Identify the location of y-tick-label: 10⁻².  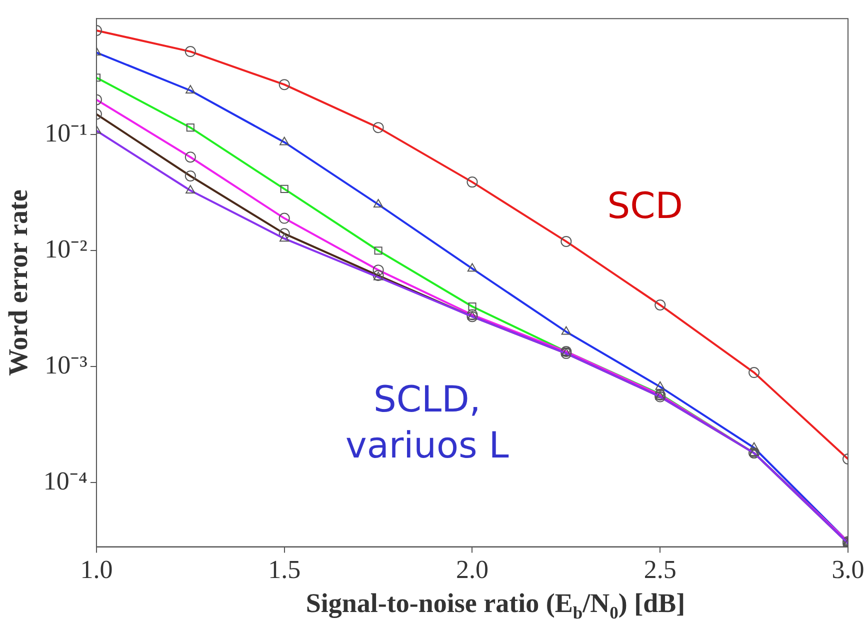
(66, 249).